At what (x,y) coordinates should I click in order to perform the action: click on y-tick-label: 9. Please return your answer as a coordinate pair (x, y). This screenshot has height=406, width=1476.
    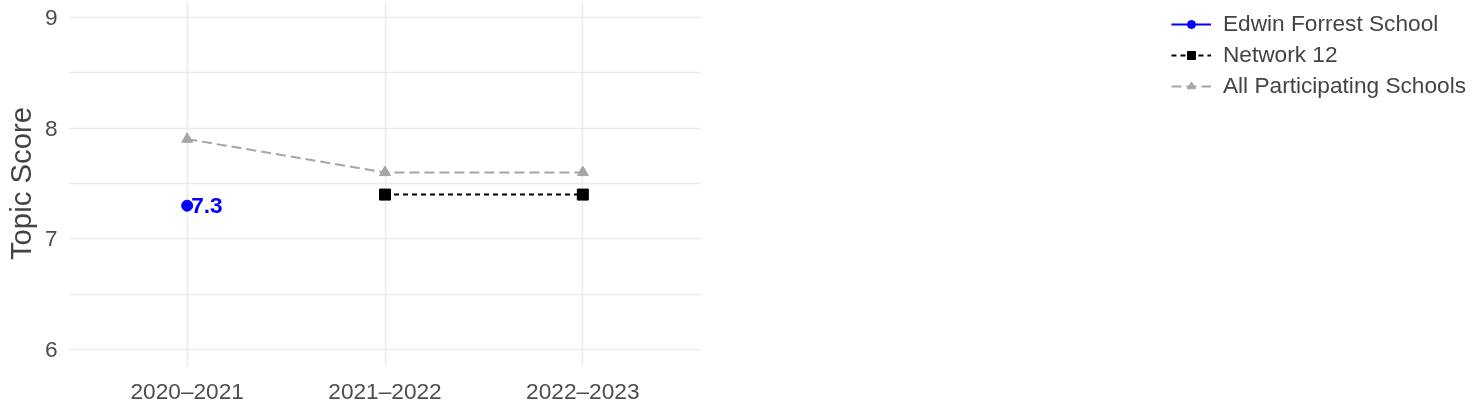
    Looking at the image, I should click on (51, 16).